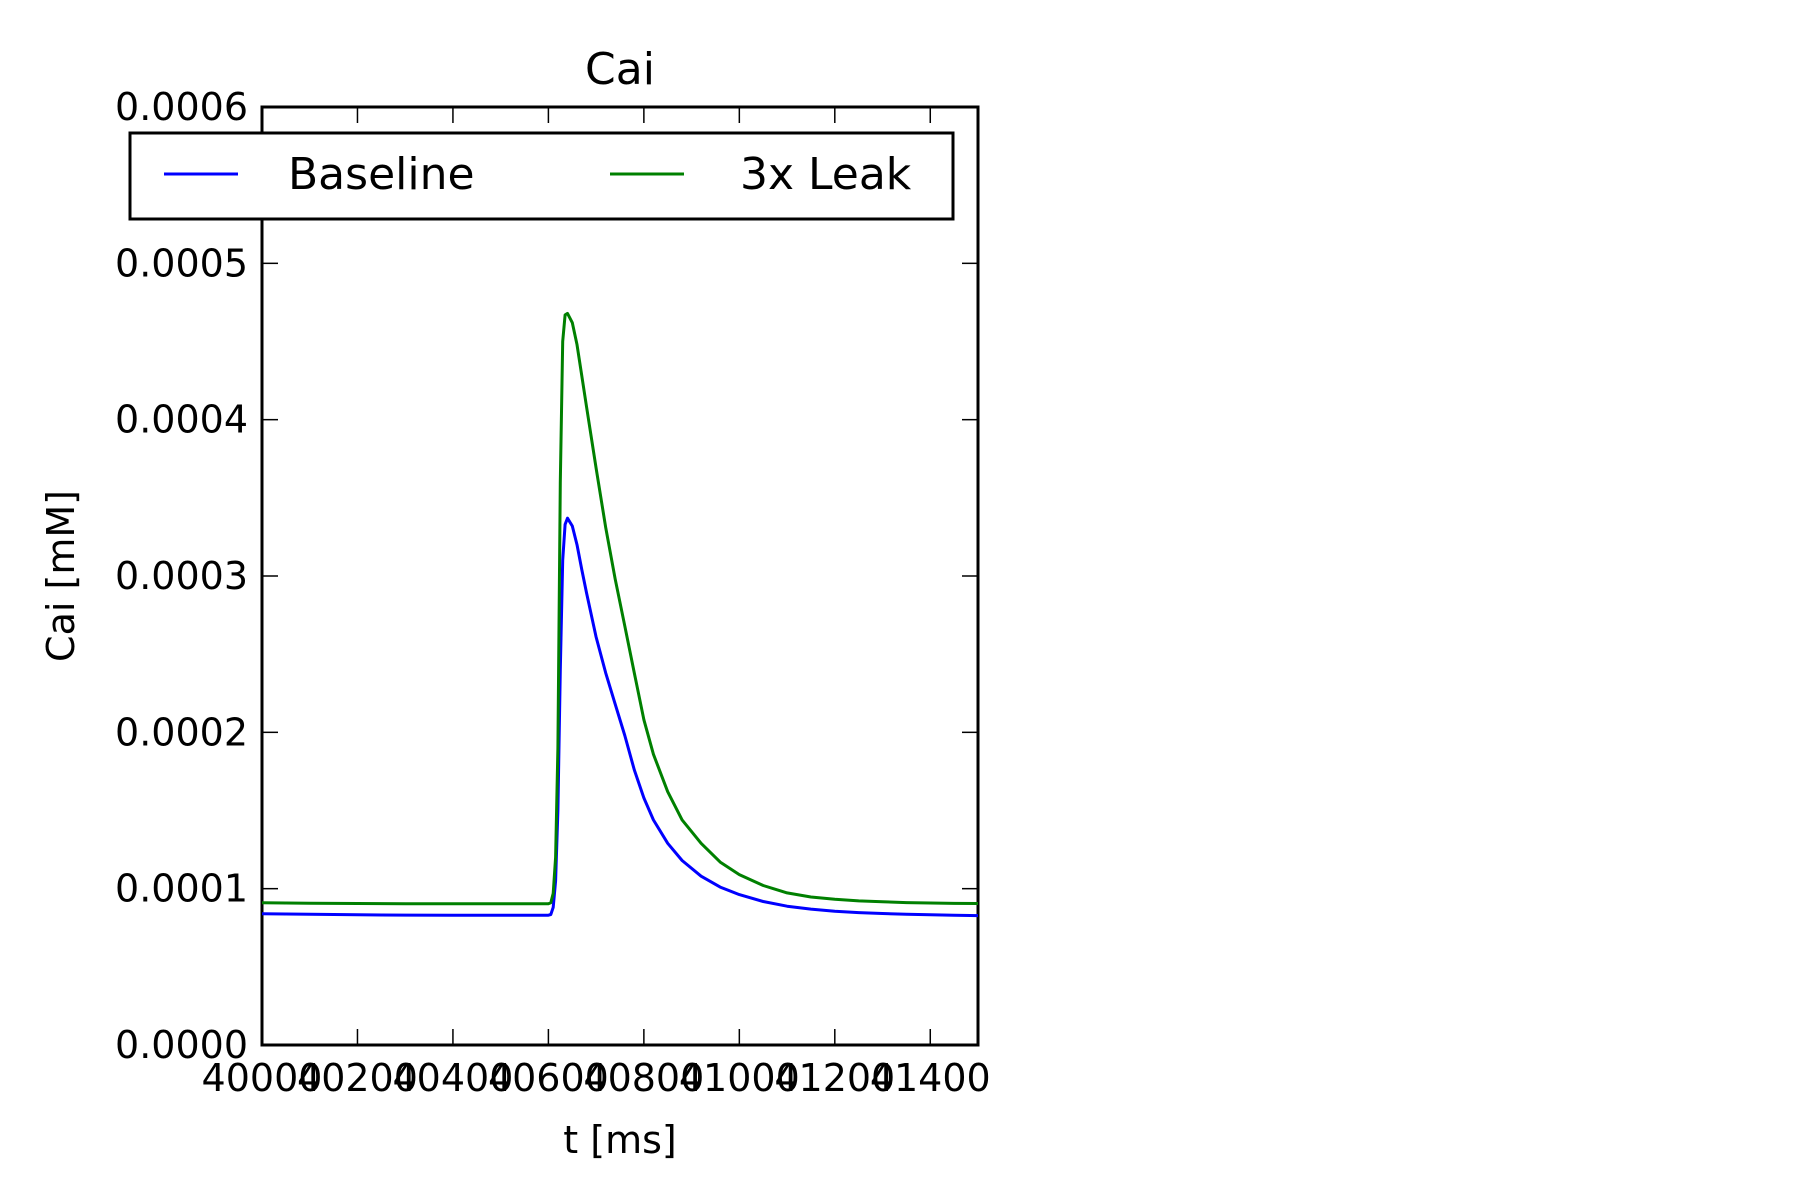 The width and height of the screenshot is (1800, 1200). Describe the element at coordinates (357, 1078) in the screenshot. I see `x-tick-label: 40200` at that location.